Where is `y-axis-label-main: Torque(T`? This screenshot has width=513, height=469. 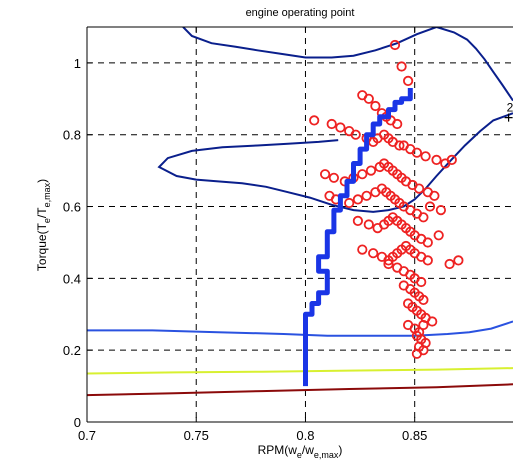
y-axis-label-main: Torque(T is located at coordinates (42, 246).